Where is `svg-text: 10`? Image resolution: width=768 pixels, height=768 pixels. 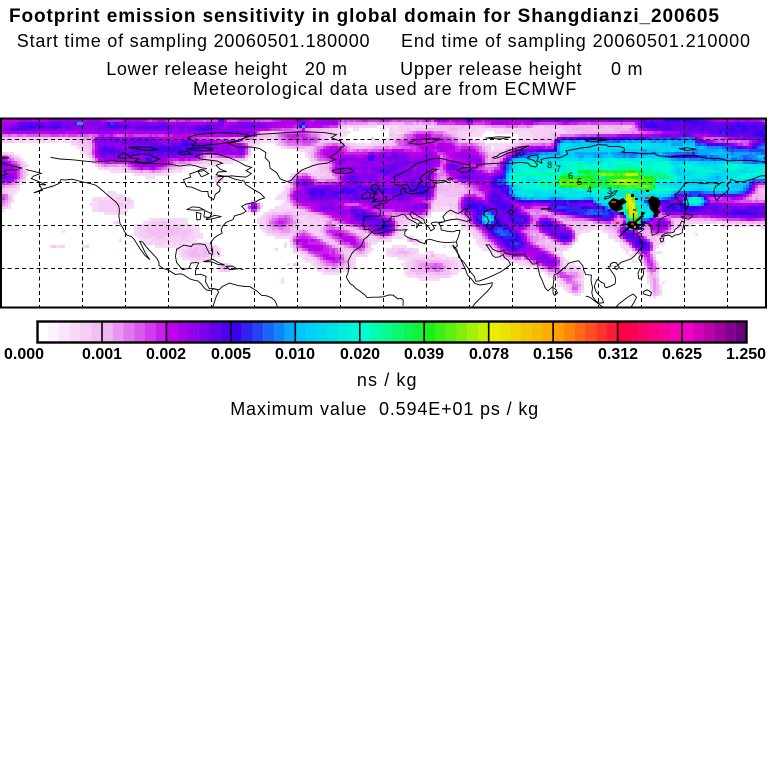
svg-text: 10 is located at coordinates (519, 153).